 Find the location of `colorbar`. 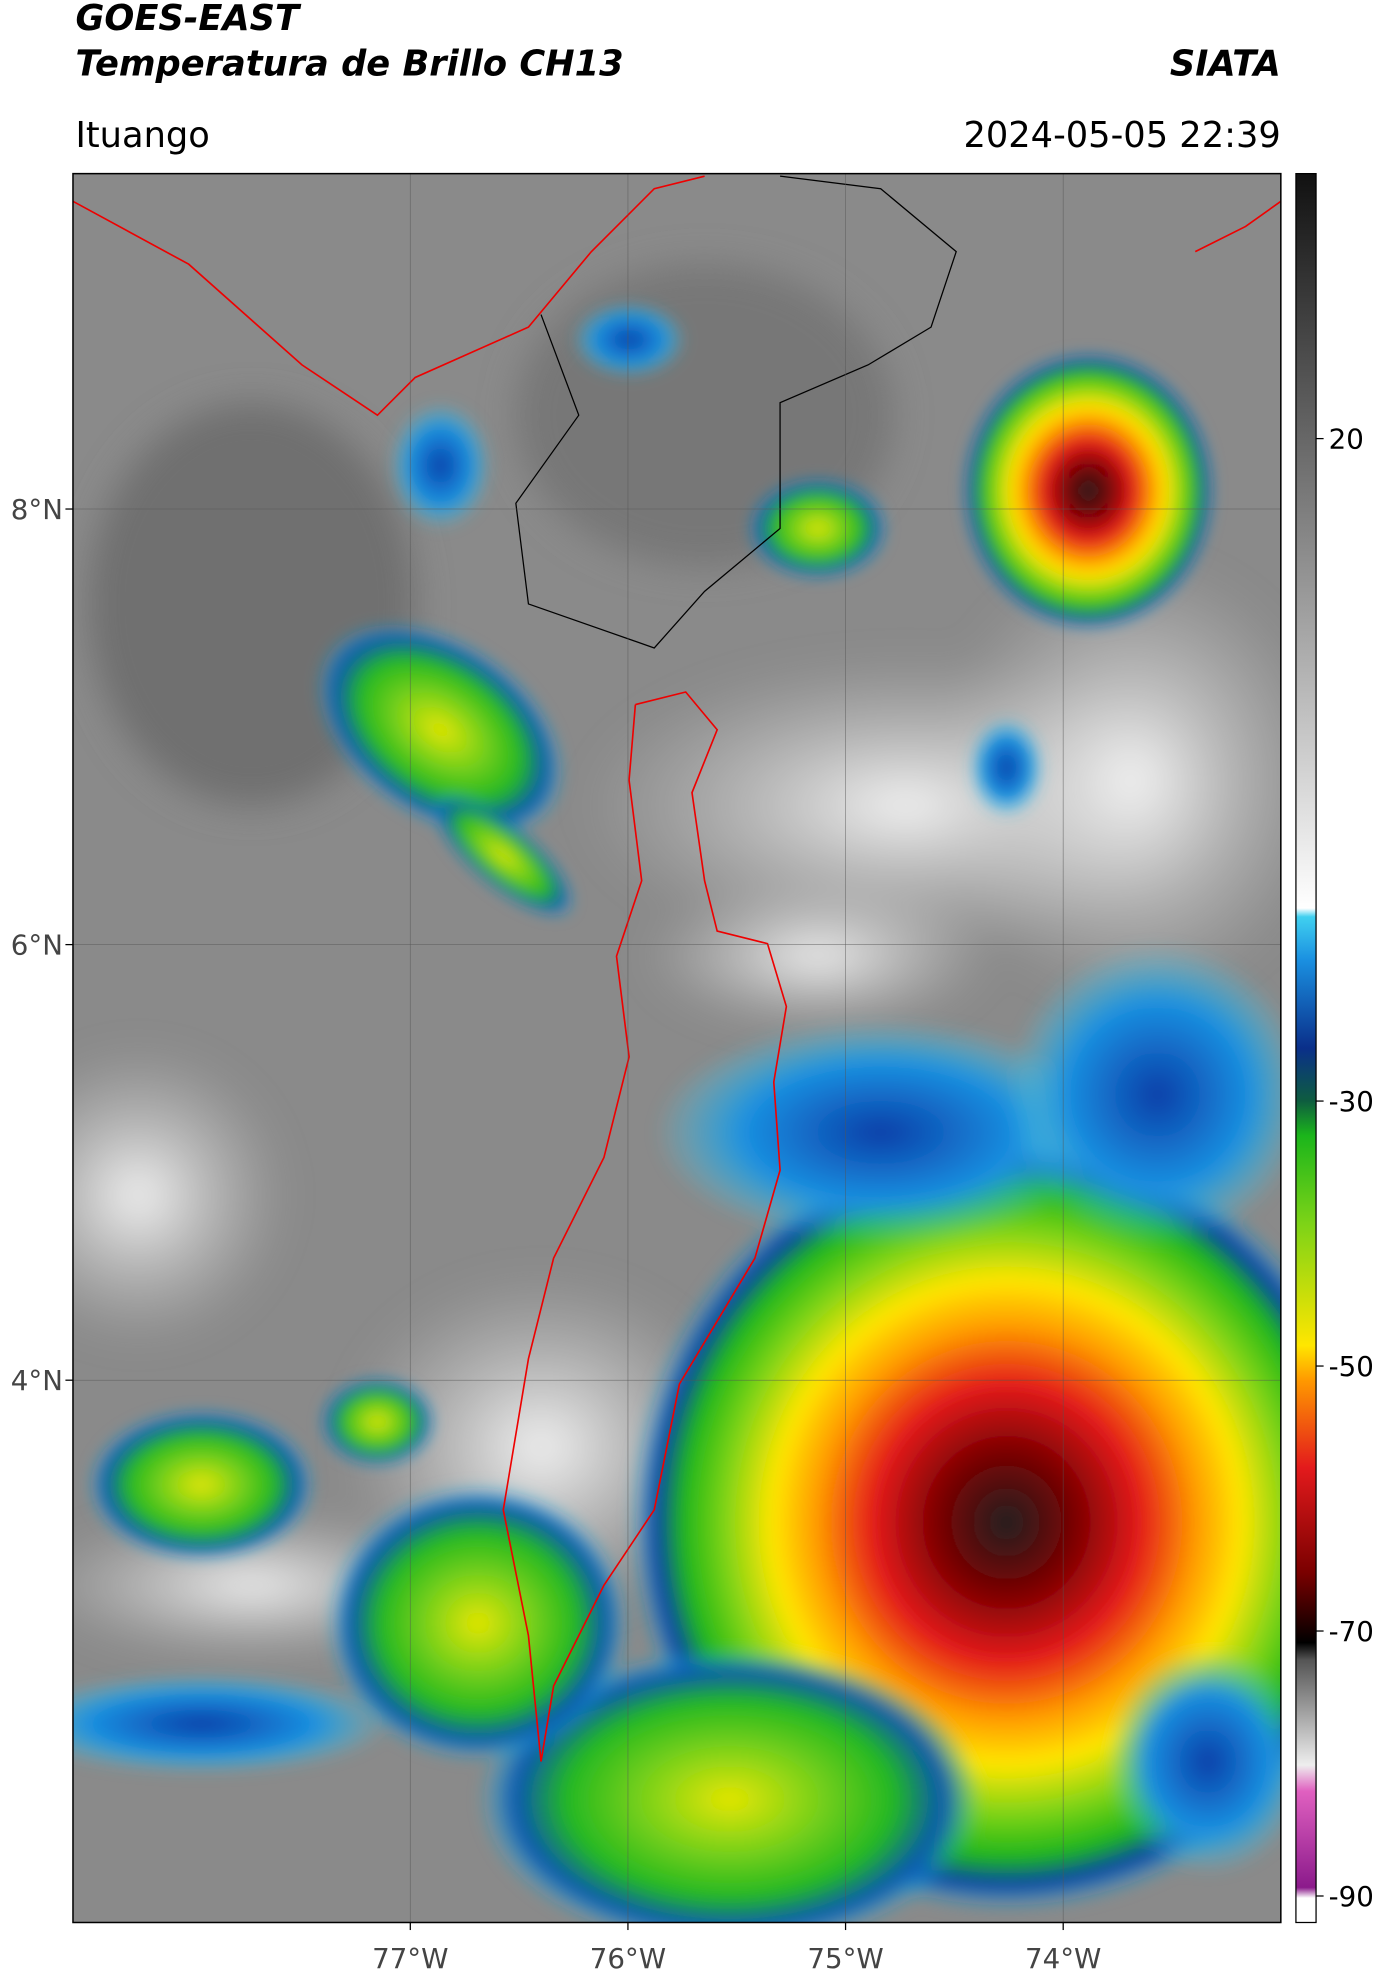

colorbar is located at coordinates (1306, 1048).